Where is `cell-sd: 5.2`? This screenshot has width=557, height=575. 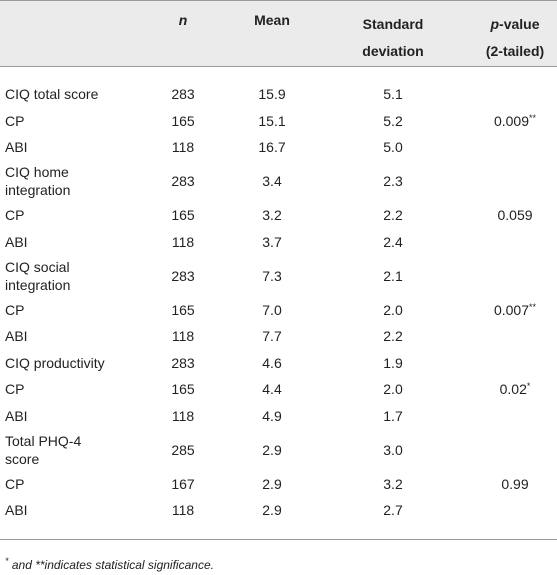 cell-sd: 5.2 is located at coordinates (393, 120).